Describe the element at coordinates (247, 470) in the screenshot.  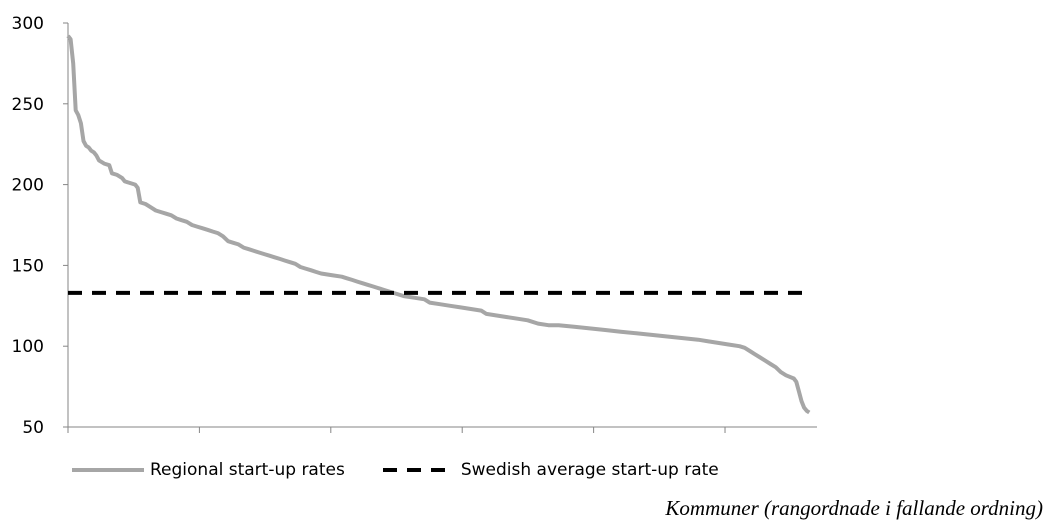
I see `legend-label-regional: Regional start-up rates` at that location.